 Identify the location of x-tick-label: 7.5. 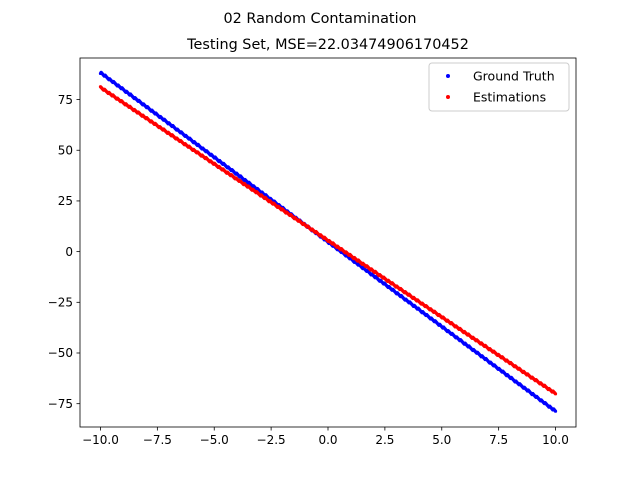
(498, 440).